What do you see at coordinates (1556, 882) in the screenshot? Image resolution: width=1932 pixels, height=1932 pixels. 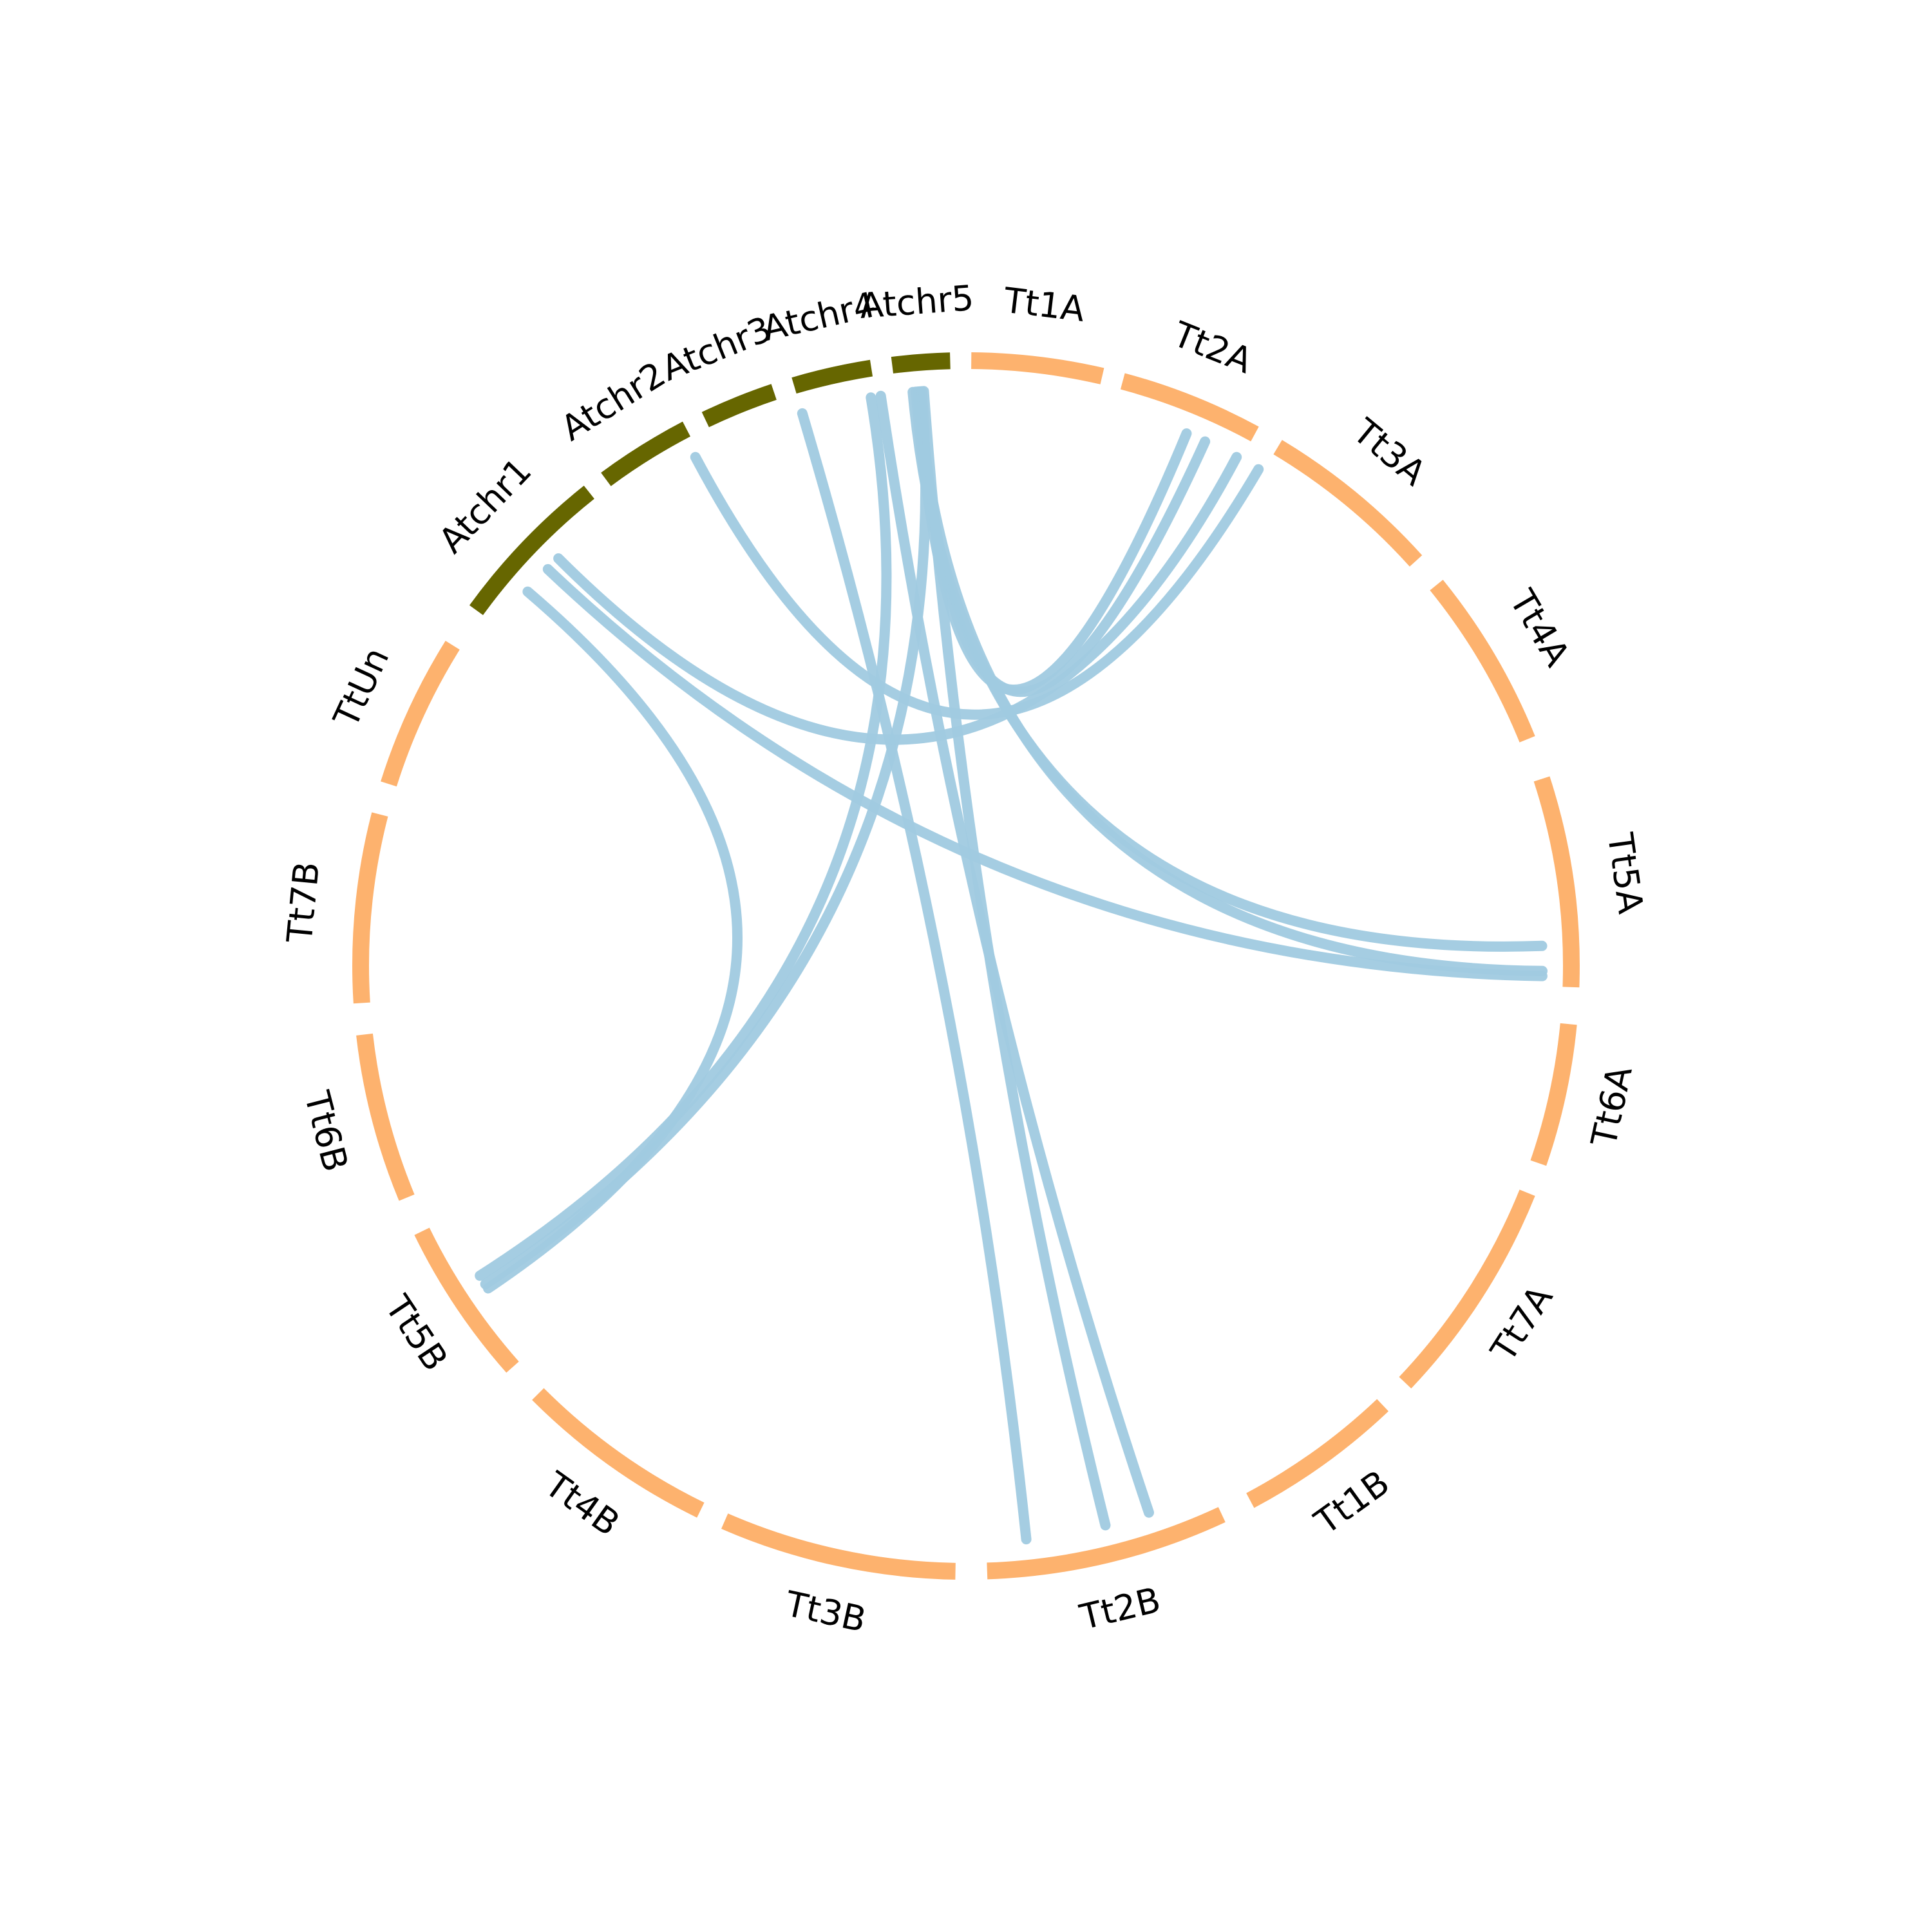 I see `segment-tt5a` at bounding box center [1556, 882].